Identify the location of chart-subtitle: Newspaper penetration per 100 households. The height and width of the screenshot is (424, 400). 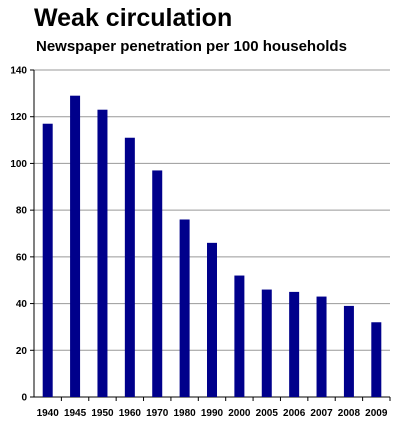
(191, 46).